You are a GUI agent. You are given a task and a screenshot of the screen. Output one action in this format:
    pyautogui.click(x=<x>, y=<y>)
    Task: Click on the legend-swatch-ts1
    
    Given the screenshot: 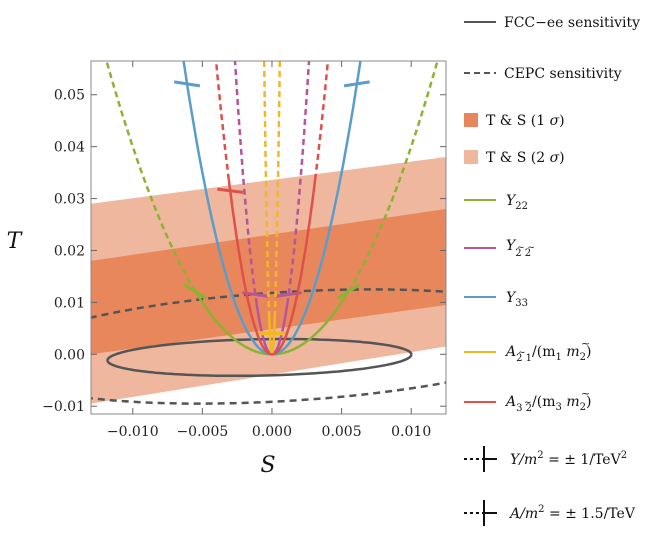 What is the action you would take?
    pyautogui.click(x=471, y=120)
    